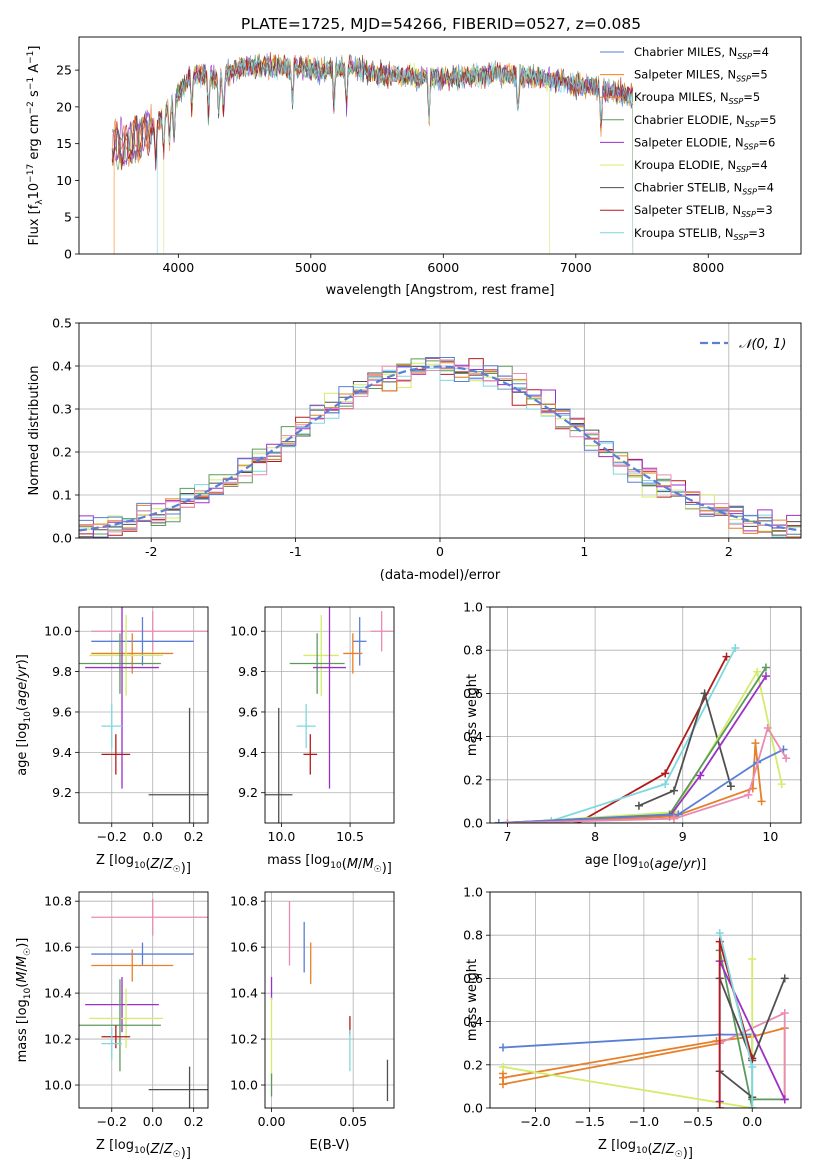 This screenshot has height=1170, width=819. I want to click on y-tick-label: 10.6, so click(244, 947).